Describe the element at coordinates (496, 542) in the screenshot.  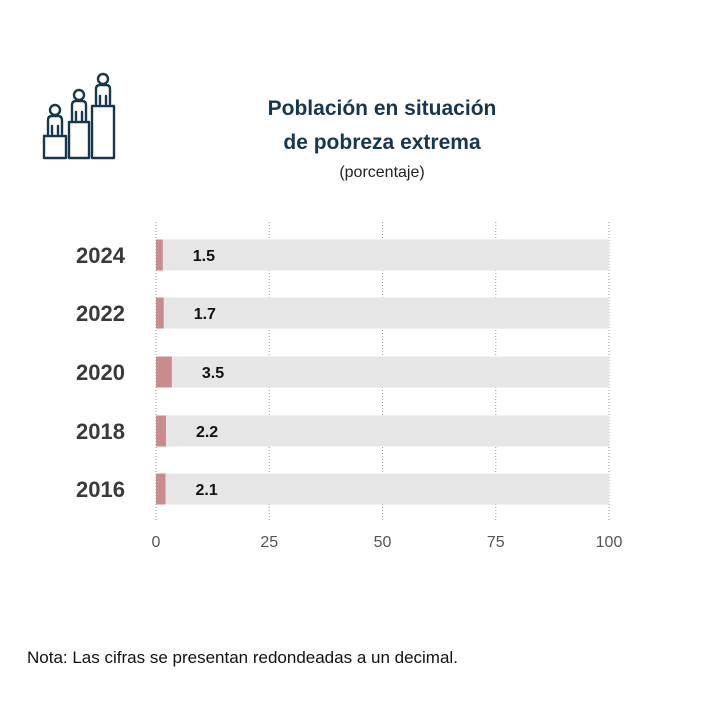
I see `x-tick-label: 75` at that location.